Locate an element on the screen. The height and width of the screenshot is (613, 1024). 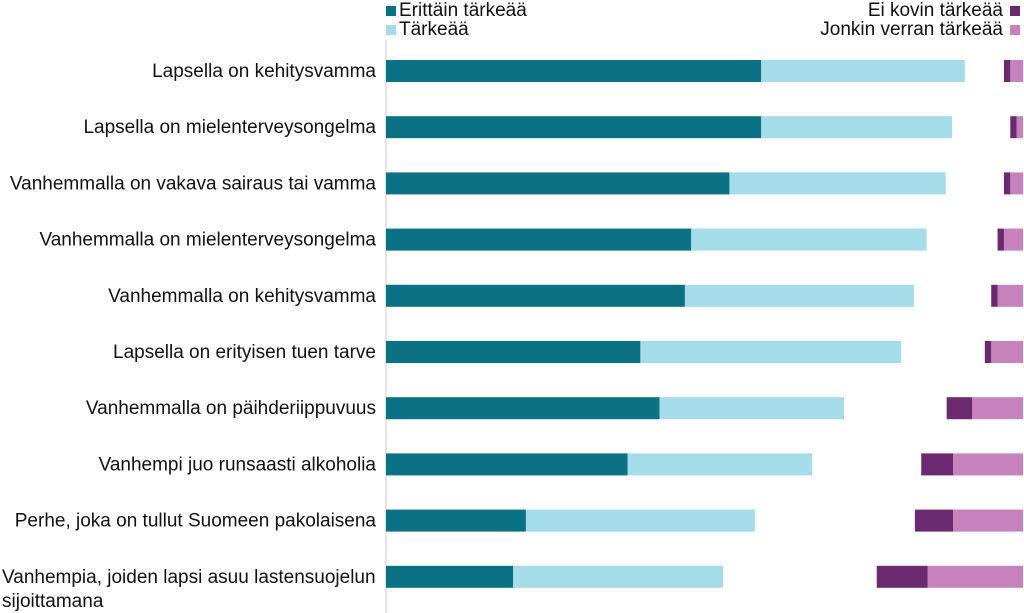
bar-erittäin-tärkeää-2 is located at coordinates (574, 127).